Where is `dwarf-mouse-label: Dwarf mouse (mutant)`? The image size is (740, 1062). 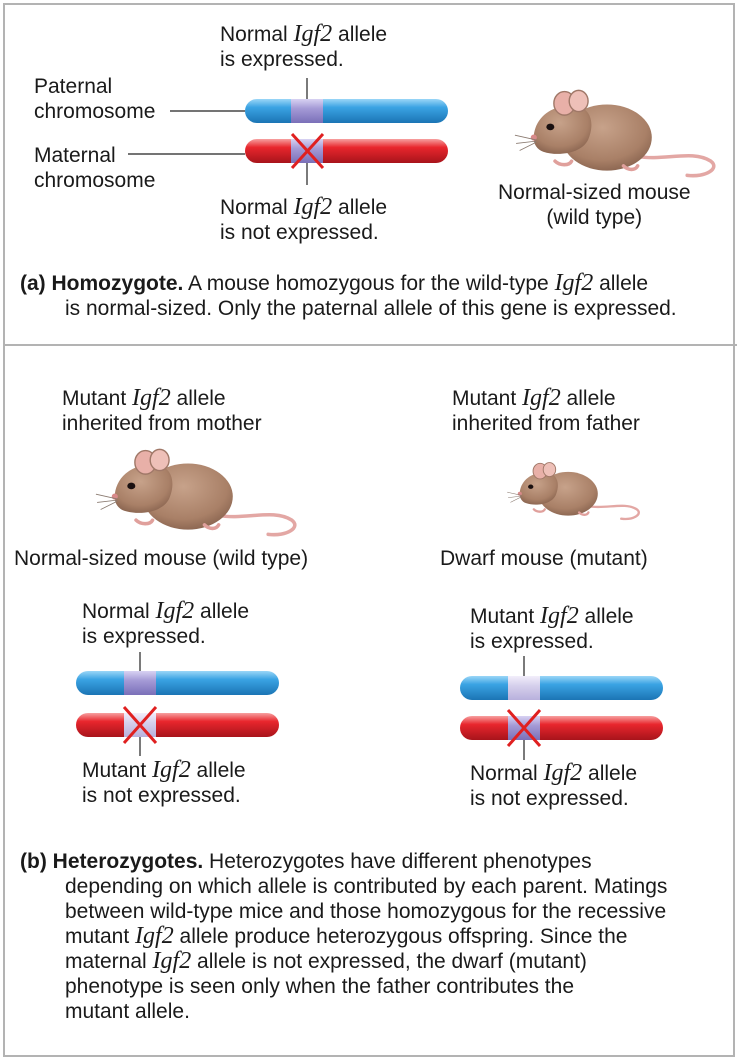 dwarf-mouse-label: Dwarf mouse (mutant) is located at coordinates (544, 558).